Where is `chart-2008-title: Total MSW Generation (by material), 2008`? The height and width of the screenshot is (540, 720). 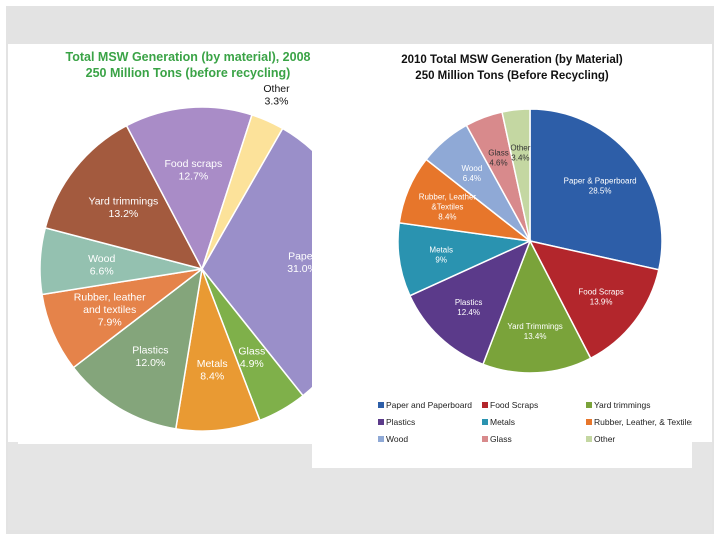 chart-2008-title: Total MSW Generation (by material), 2008 is located at coordinates (188, 57).